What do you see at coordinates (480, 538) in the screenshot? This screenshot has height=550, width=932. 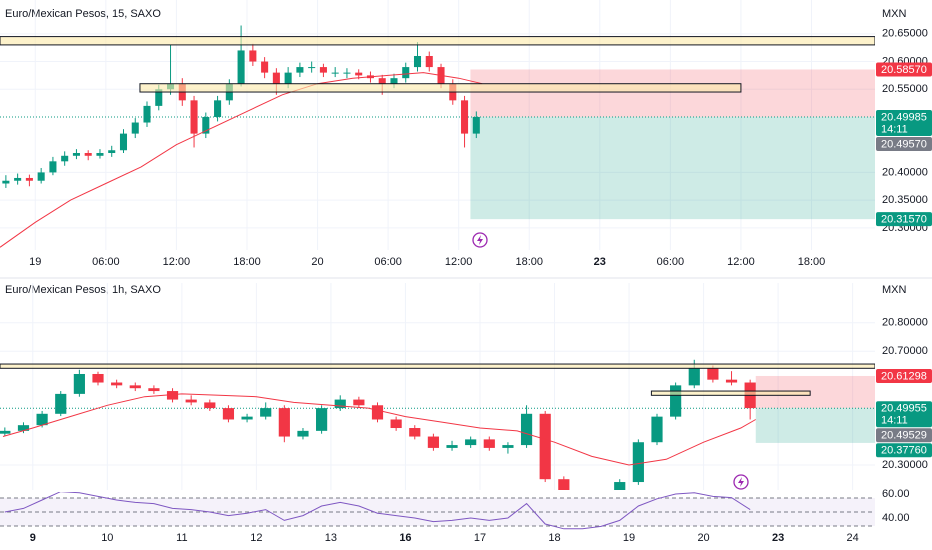 I see `x-tick-label: 17` at bounding box center [480, 538].